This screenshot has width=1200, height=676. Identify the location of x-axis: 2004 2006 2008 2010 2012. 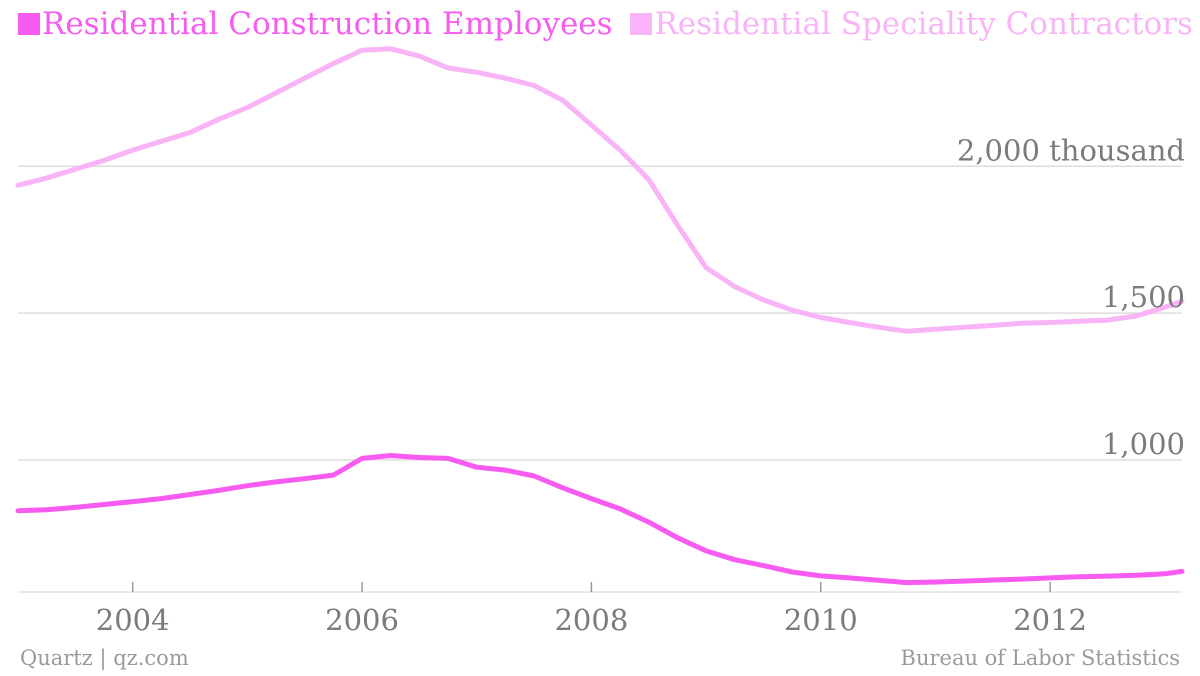
(600, 609).